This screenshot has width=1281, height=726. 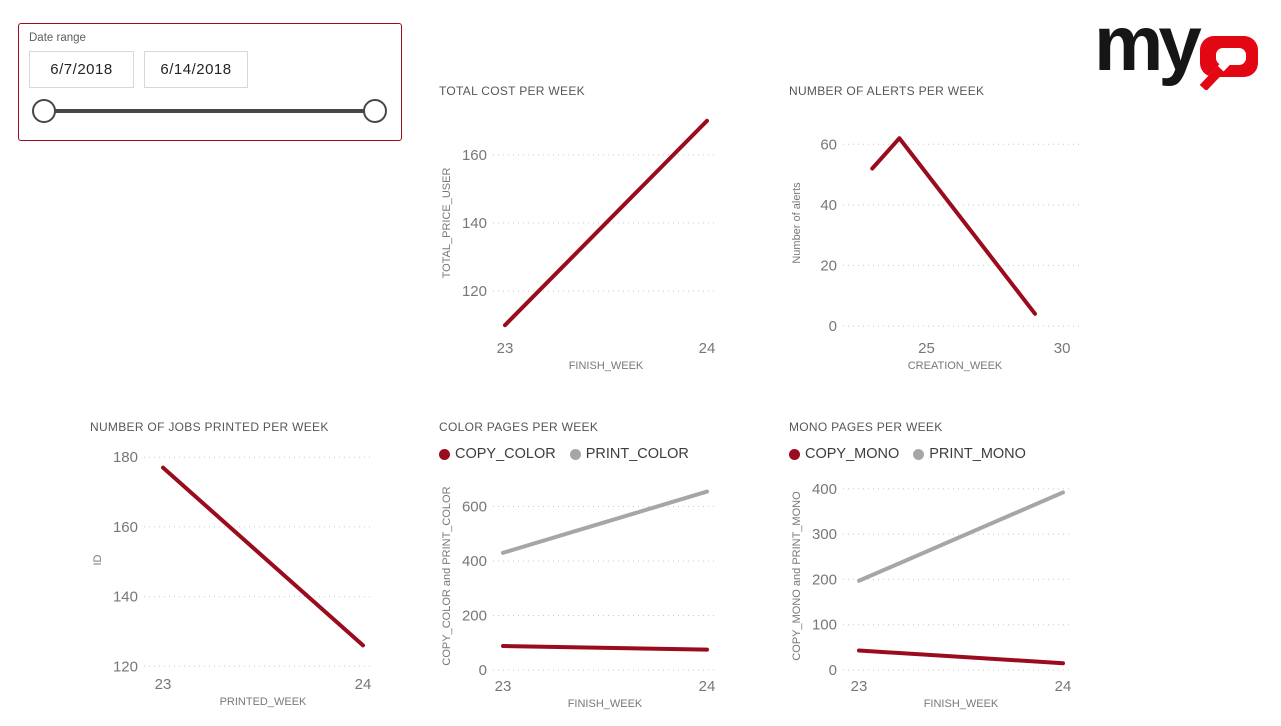 I want to click on slider-track, so click(x=209, y=111).